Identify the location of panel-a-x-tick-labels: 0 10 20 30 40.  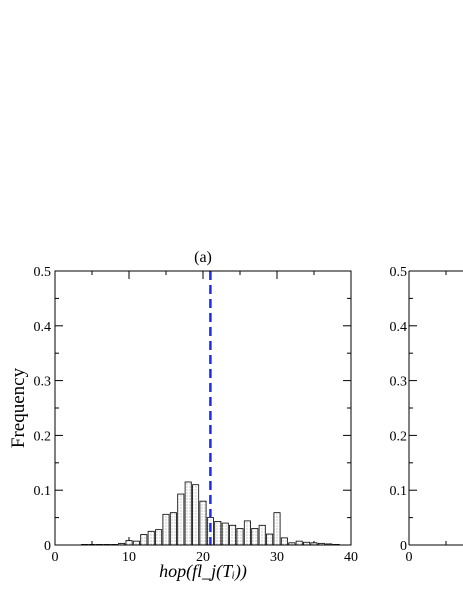
(205, 557).